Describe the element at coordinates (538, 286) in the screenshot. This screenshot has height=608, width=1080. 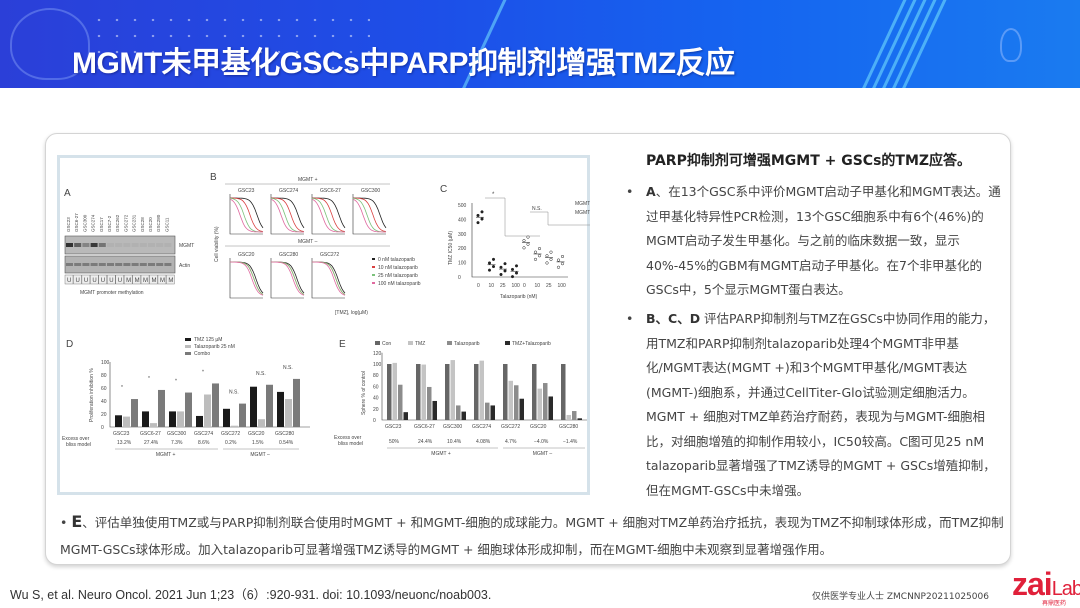
I see `tick-label: 10` at that location.